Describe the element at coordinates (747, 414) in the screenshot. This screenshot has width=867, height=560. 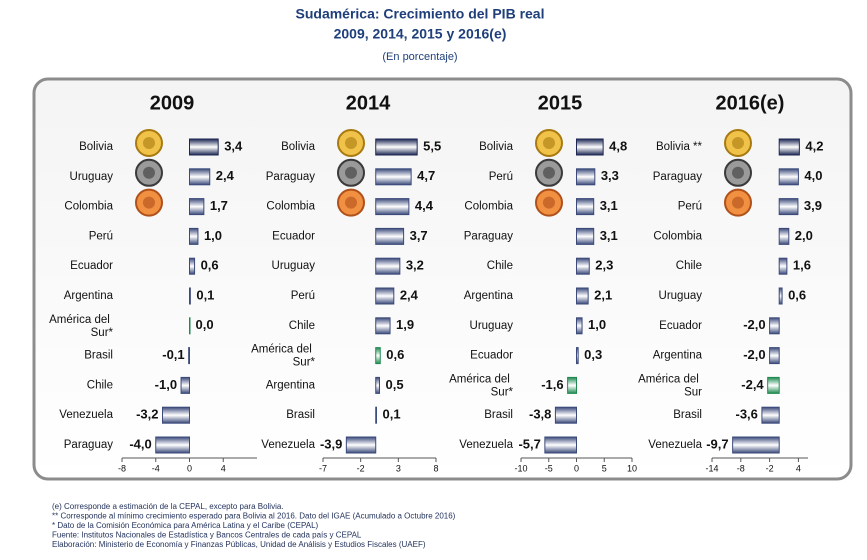
I see `value-label: -3,6` at that location.